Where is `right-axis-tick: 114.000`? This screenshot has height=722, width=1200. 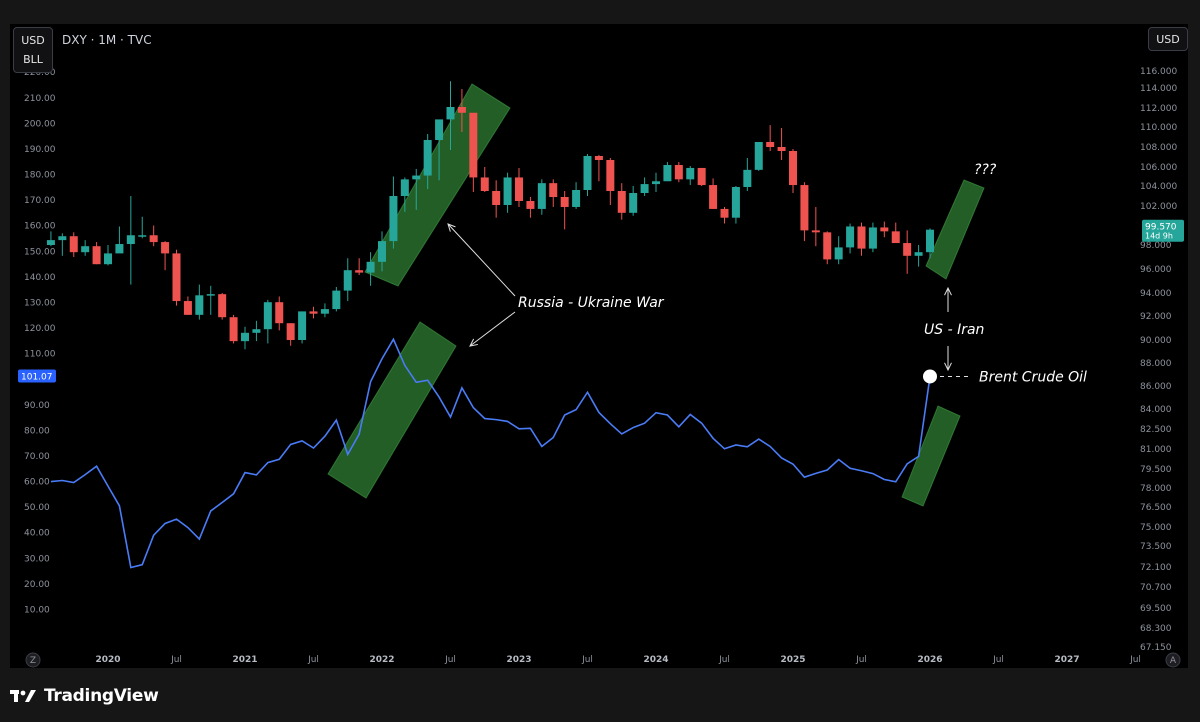
right-axis-tick: 114.000 is located at coordinates (1158, 89).